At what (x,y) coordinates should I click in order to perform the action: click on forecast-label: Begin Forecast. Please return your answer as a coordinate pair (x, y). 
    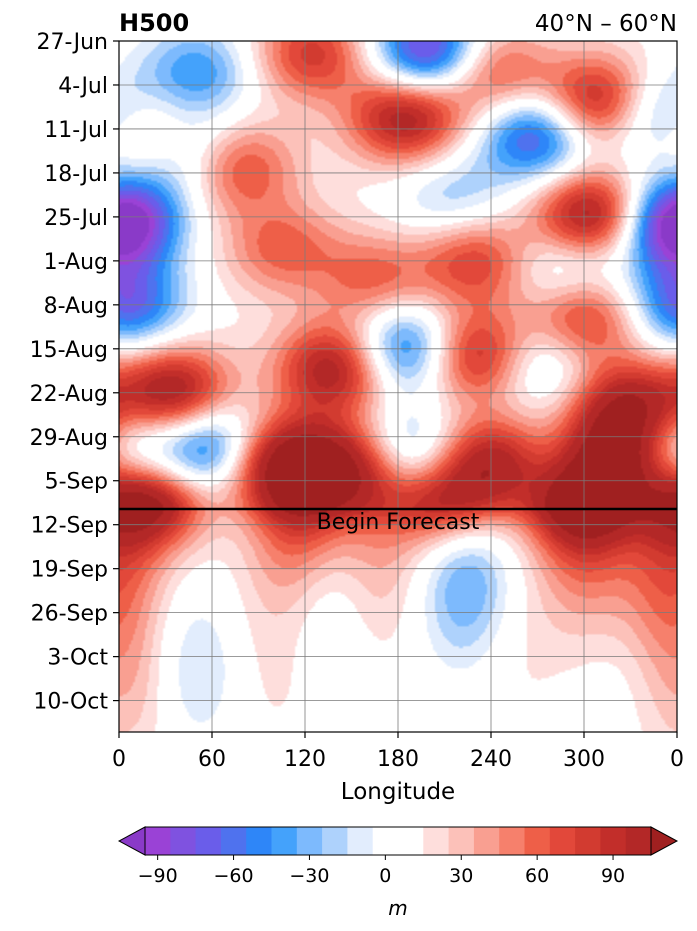
    Looking at the image, I should click on (398, 522).